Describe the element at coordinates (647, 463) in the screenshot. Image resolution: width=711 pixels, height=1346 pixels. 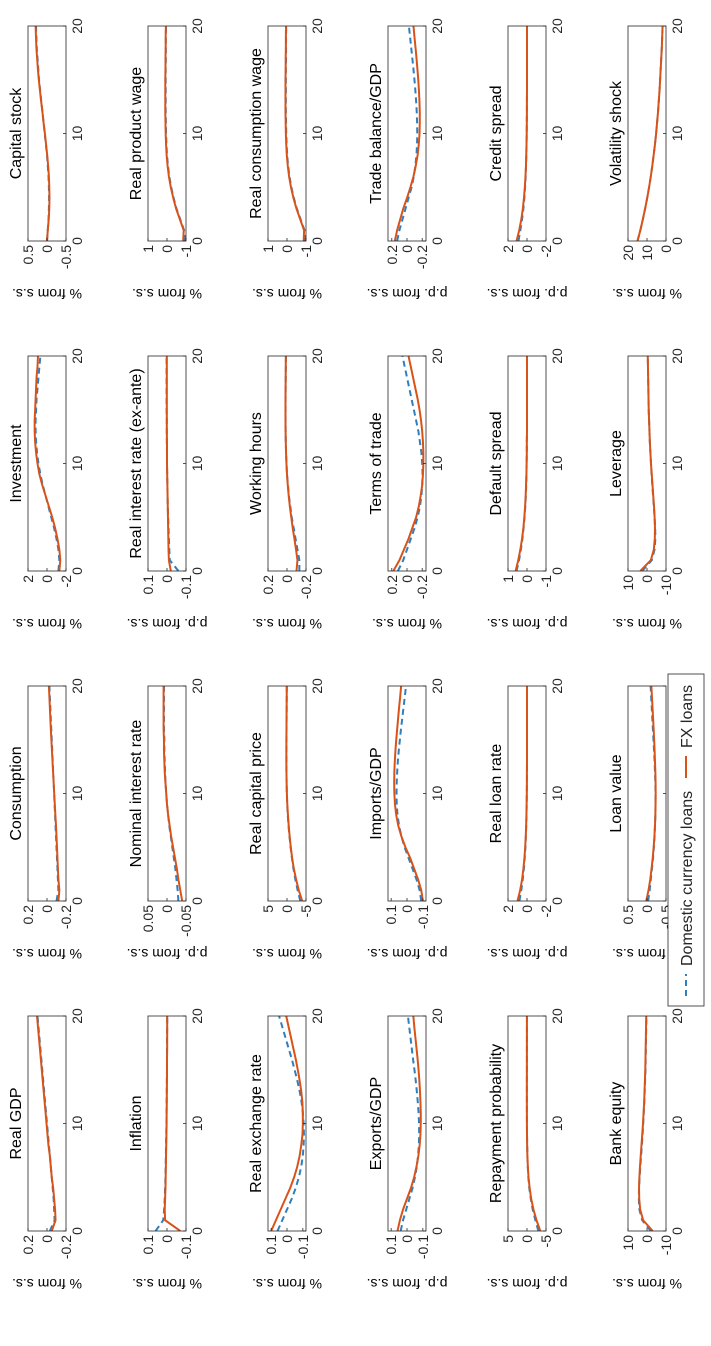
I see `axes-box` at that location.